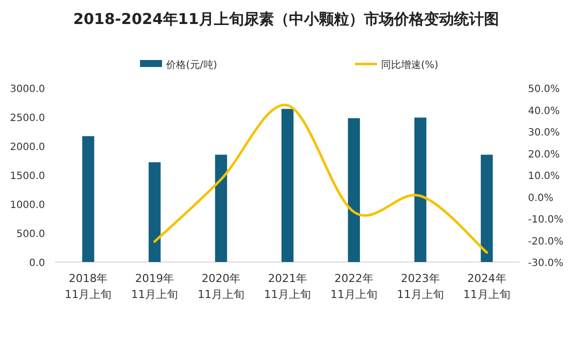  Describe the element at coordinates (27, 147) in the screenshot. I see `y-tick-label: 2000.0` at that location.